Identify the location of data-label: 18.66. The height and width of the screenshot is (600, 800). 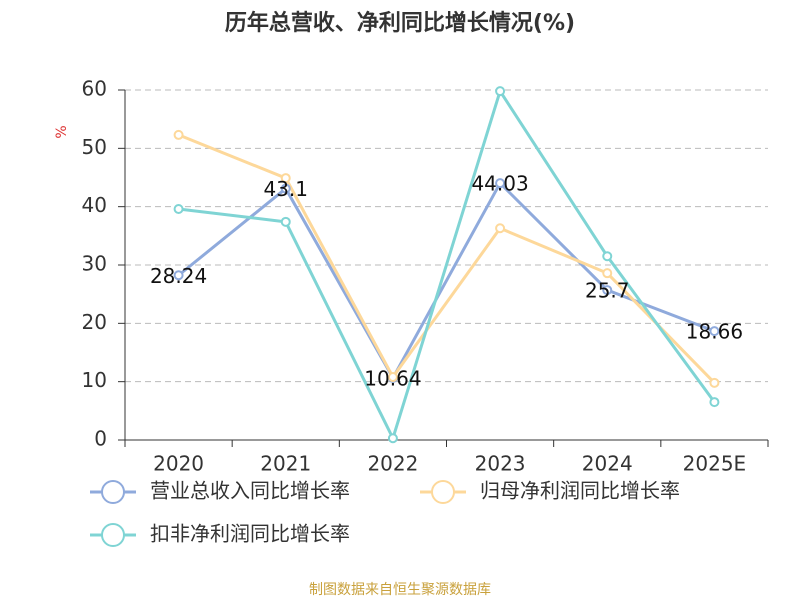
(714, 332).